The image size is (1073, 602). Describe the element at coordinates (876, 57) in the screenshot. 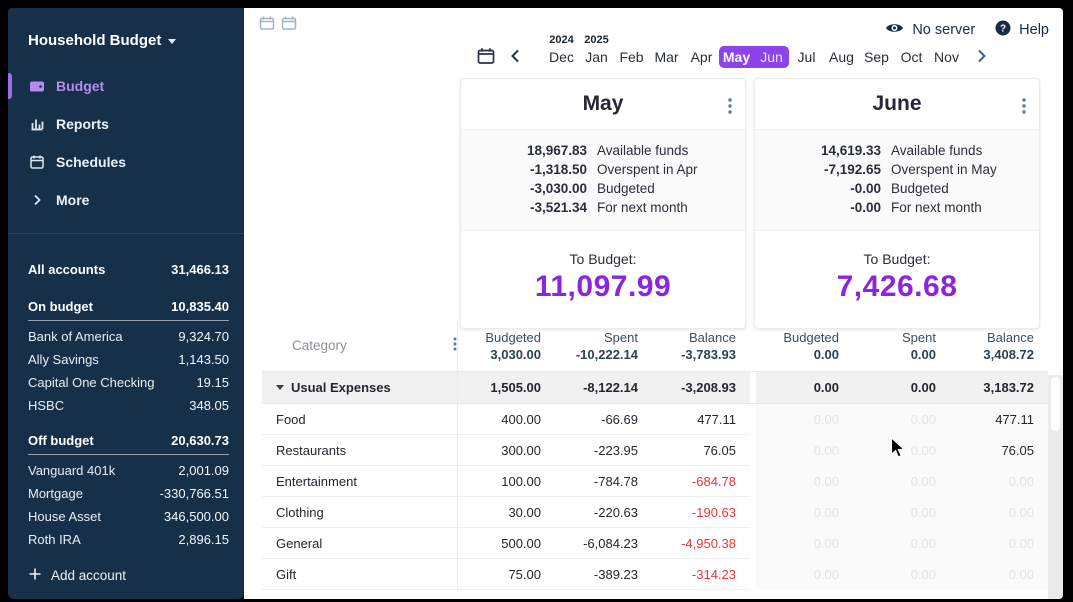

I see `month-sep: Sep` at that location.